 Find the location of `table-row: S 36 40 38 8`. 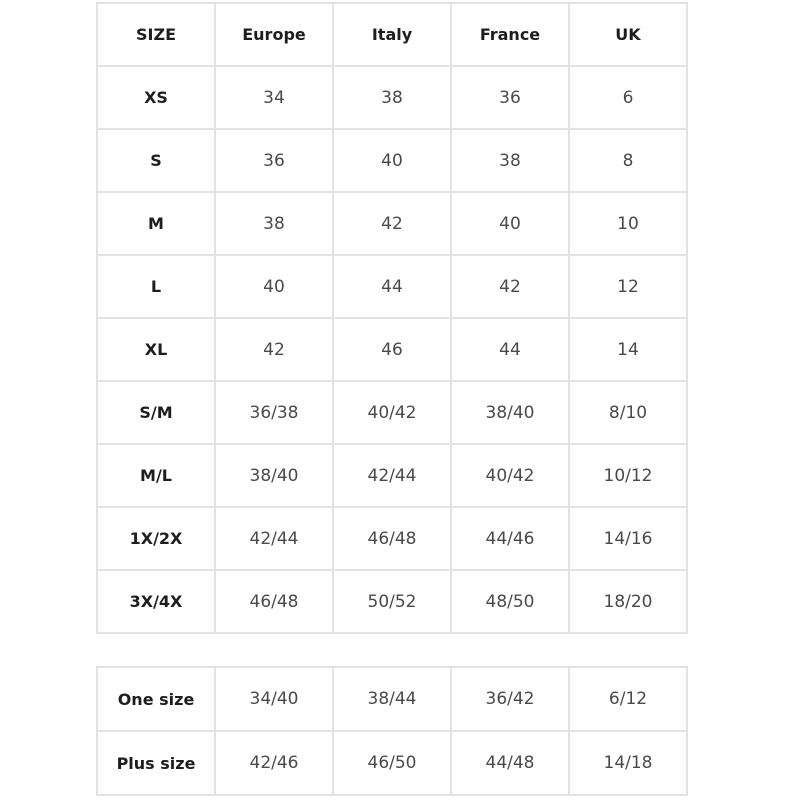

table-row: S 36 40 38 8 is located at coordinates (392, 160).